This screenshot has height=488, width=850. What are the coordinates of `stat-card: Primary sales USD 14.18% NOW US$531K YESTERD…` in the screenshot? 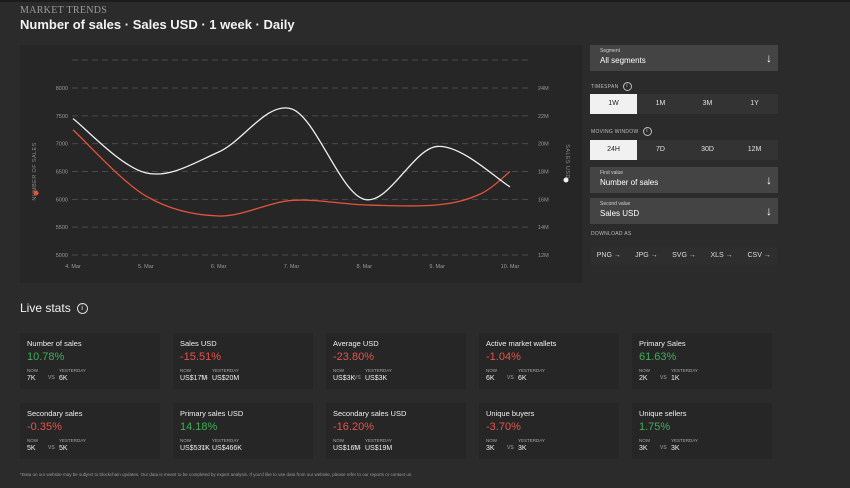 It's located at (243, 431).